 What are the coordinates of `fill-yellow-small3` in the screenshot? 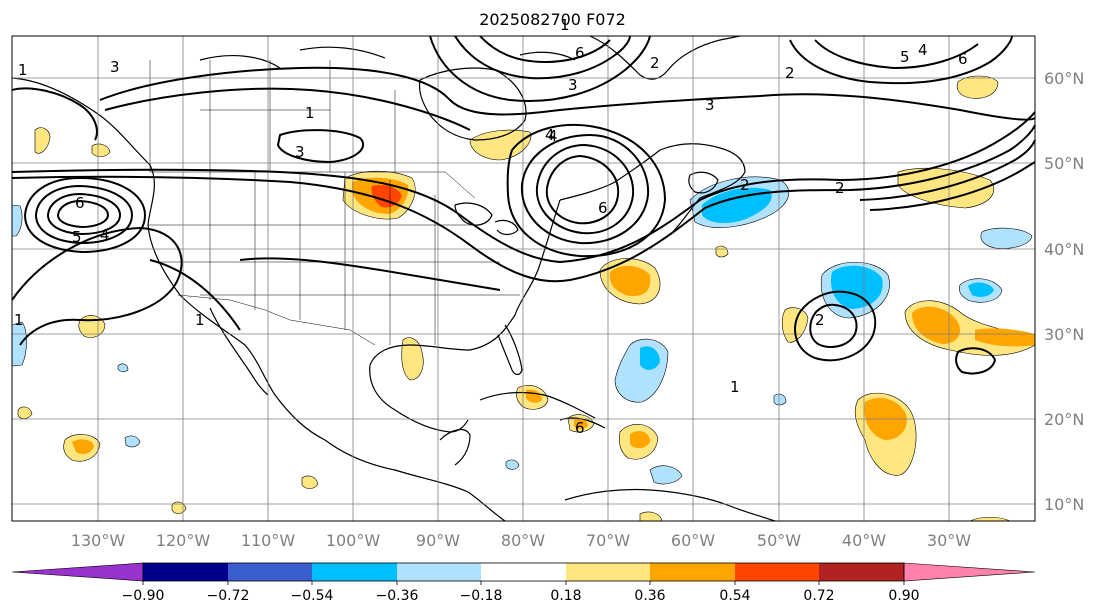 It's located at (310, 482).